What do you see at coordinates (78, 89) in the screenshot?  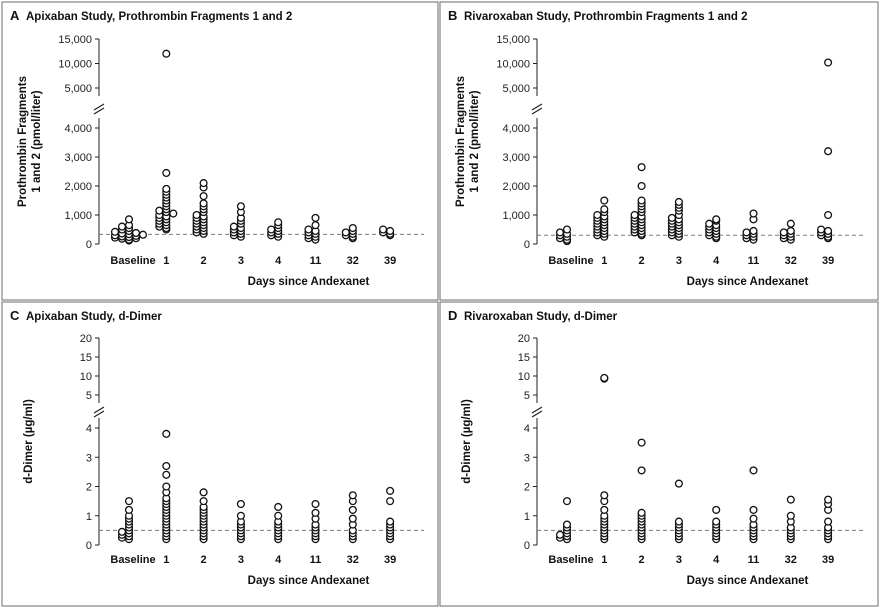 I see `y-tick-label: 5,000` at bounding box center [78, 89].